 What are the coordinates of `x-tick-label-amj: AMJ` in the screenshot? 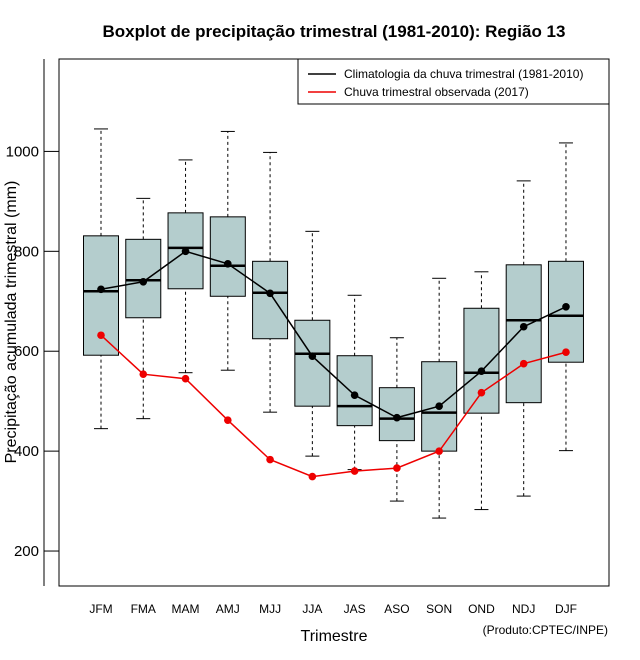 It's located at (228, 609).